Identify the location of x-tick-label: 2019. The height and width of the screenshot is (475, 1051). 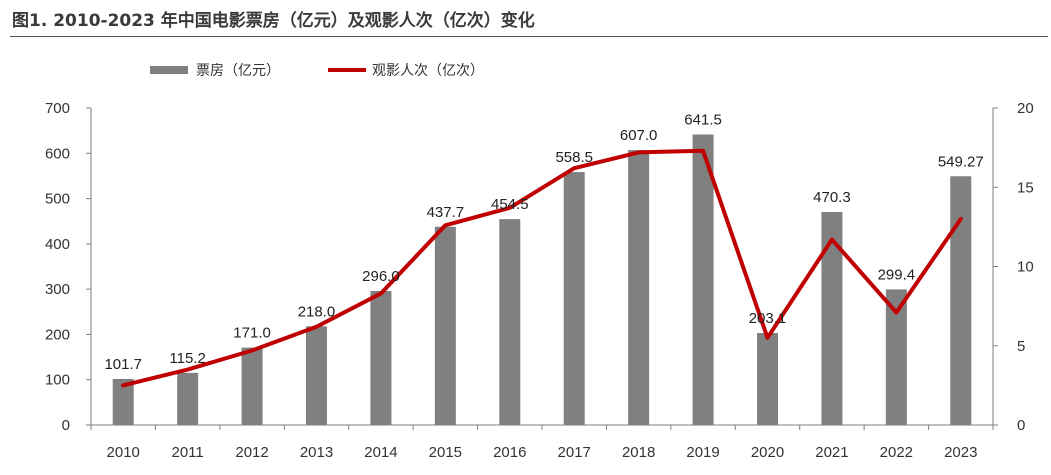
(702, 452).